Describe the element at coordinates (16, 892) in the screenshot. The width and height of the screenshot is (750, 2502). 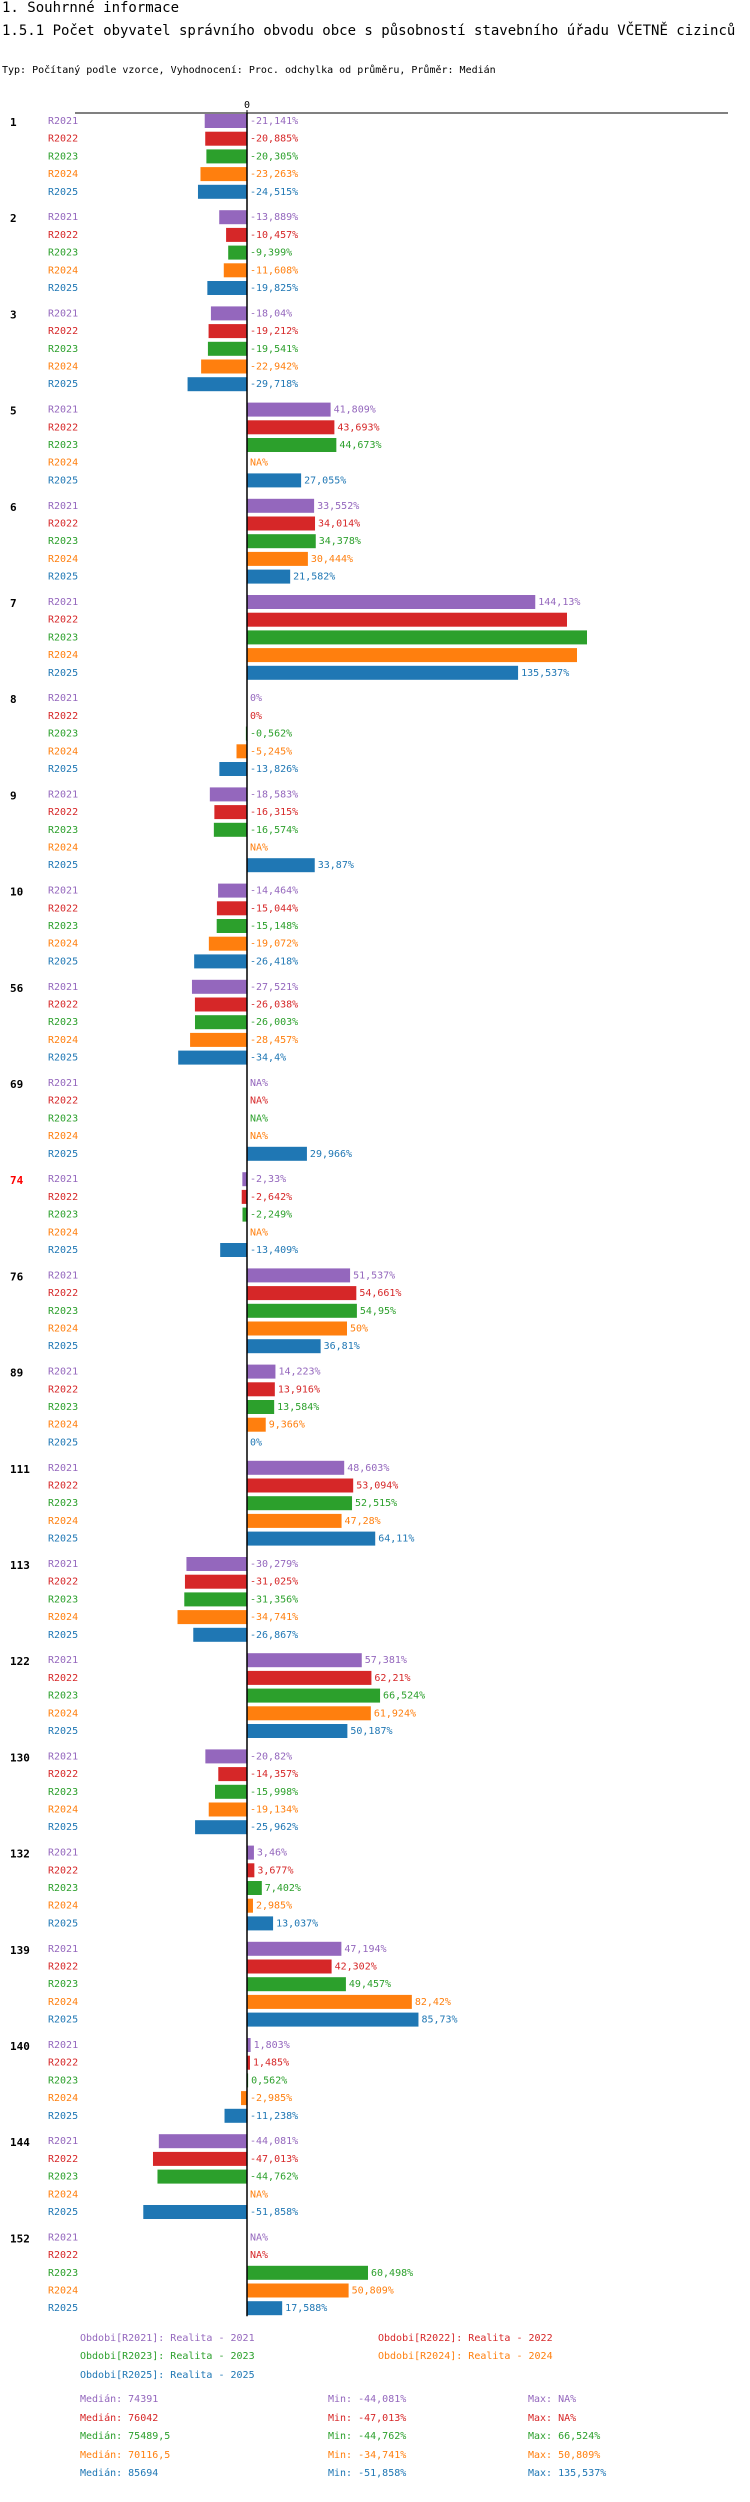
I see `group-label: 10` at that location.